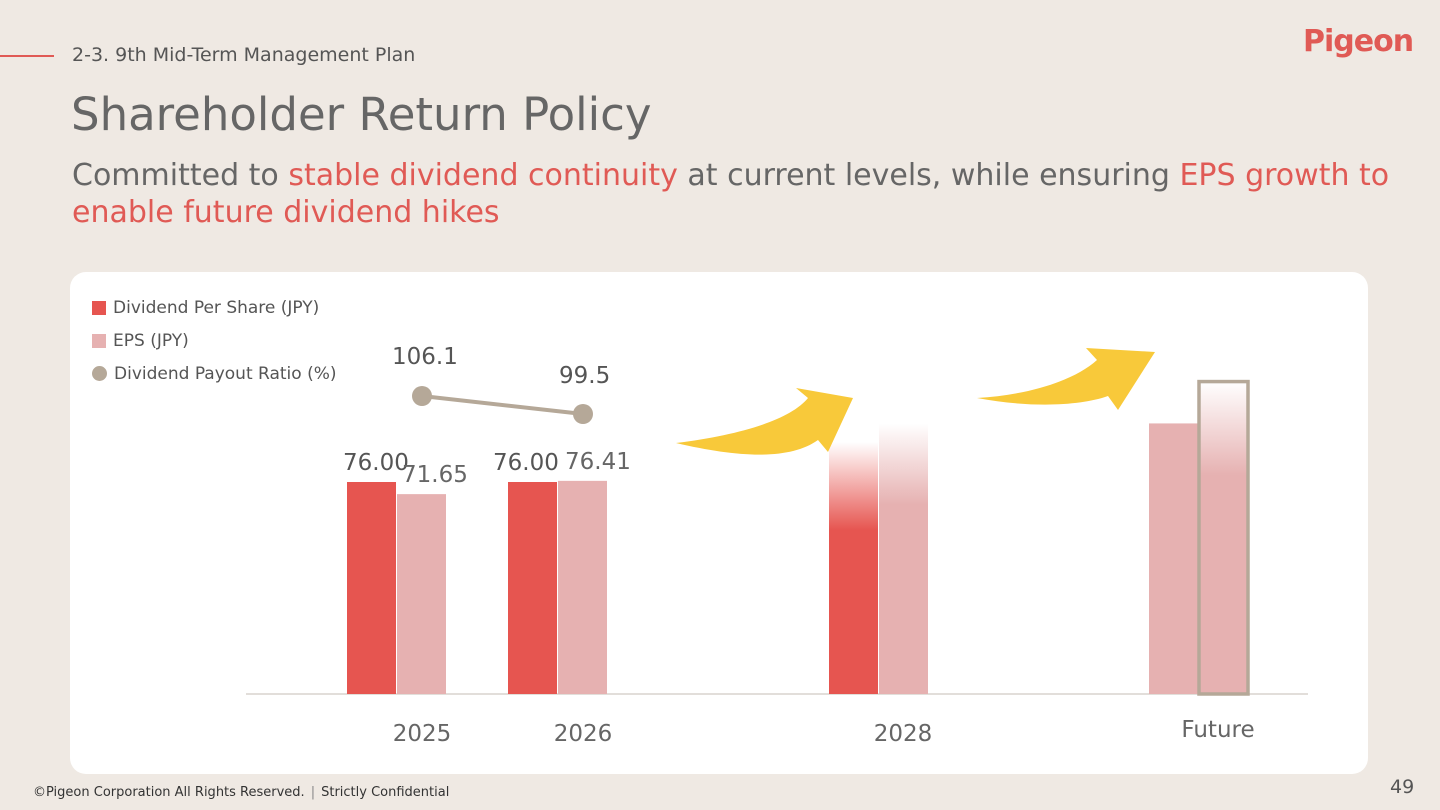 The width and height of the screenshot is (1440, 810). I want to click on payout-point-2025, so click(422, 396).